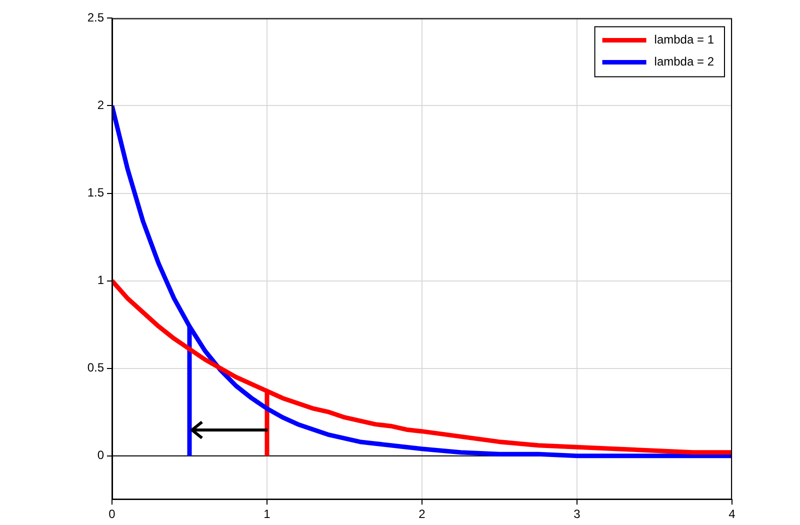  I want to click on x-tick-label: 3, so click(577, 514).